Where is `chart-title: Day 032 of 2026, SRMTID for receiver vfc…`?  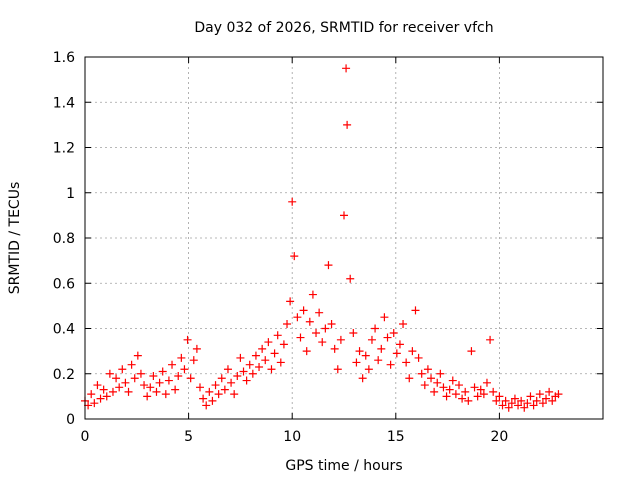 chart-title: Day 032 of 2026, SRMTID for receiver vfc… is located at coordinates (343, 28).